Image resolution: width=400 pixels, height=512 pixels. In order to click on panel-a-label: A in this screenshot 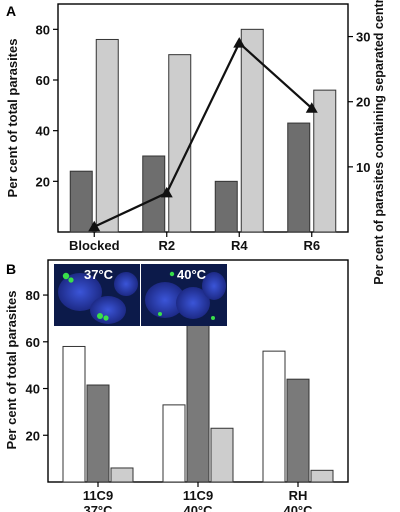, I will do `click(11, 11)`.